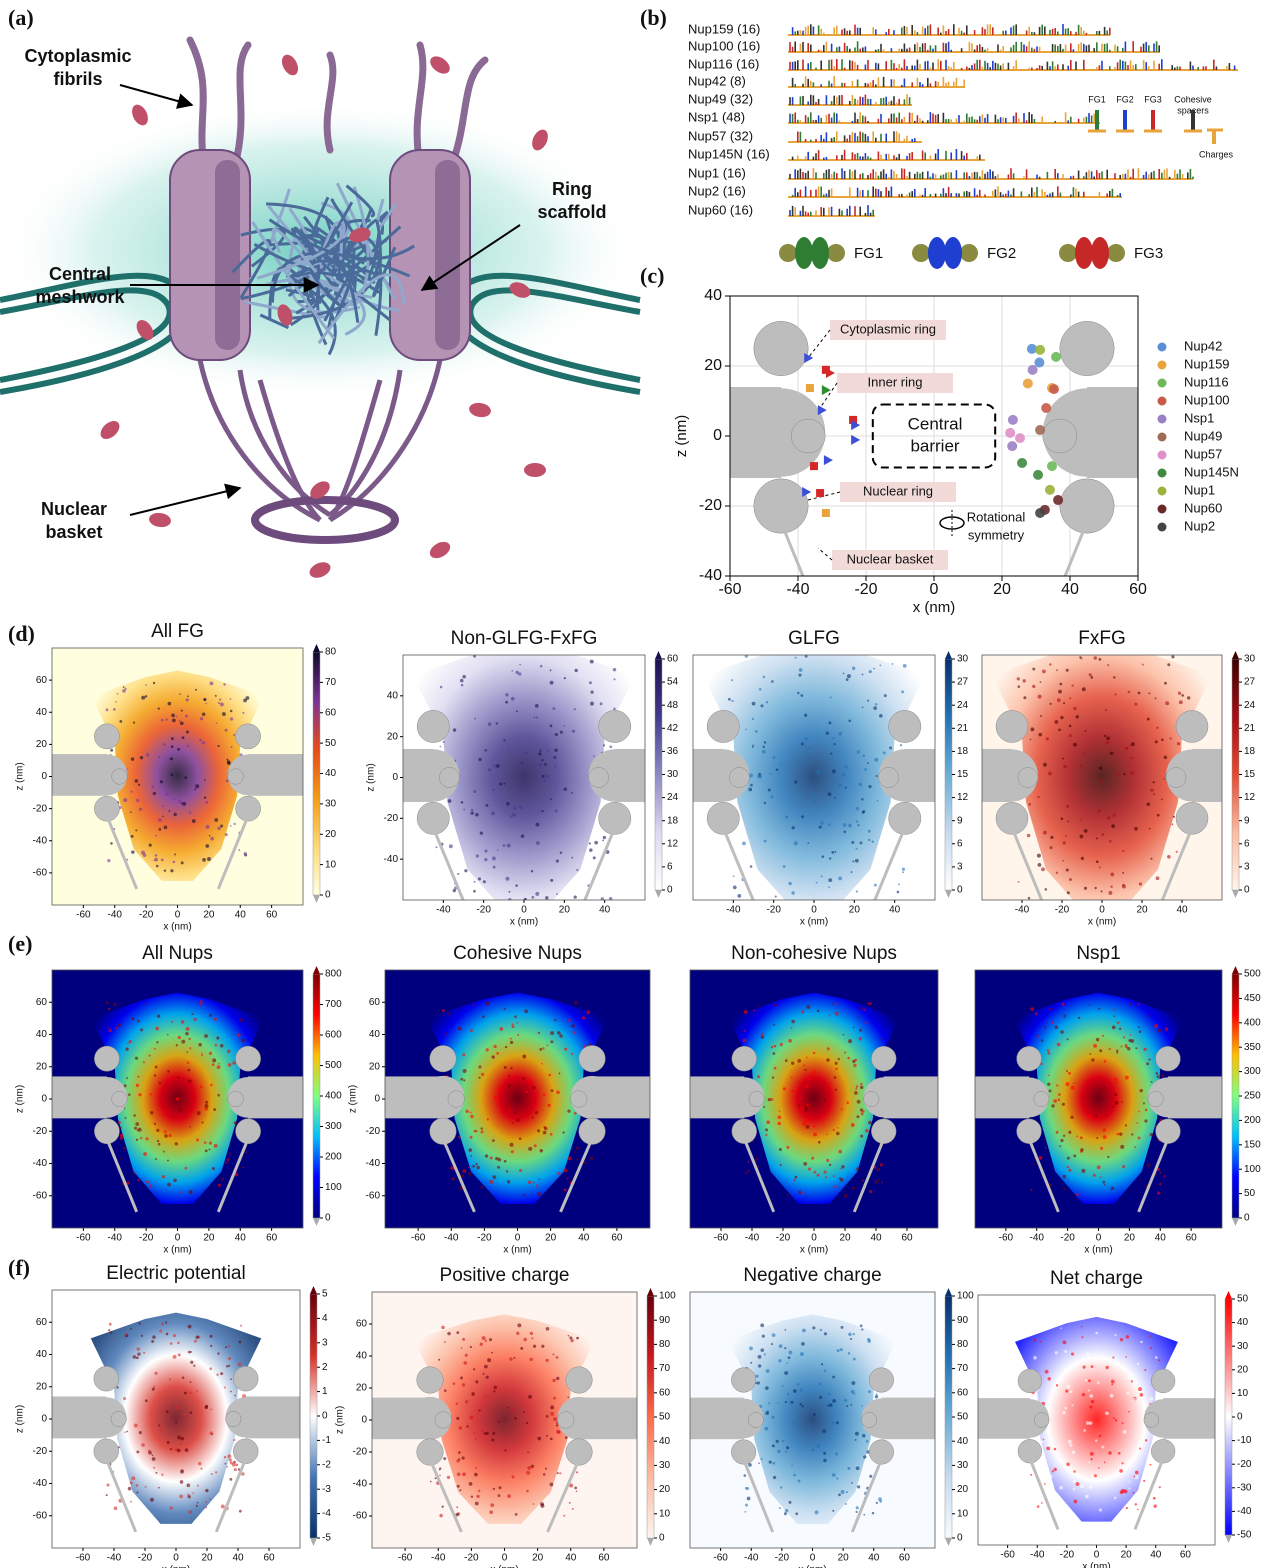 This screenshot has height=1568, width=1264. What do you see at coordinates (333, 1065) in the screenshot?
I see `colorbar-label: 500` at bounding box center [333, 1065].